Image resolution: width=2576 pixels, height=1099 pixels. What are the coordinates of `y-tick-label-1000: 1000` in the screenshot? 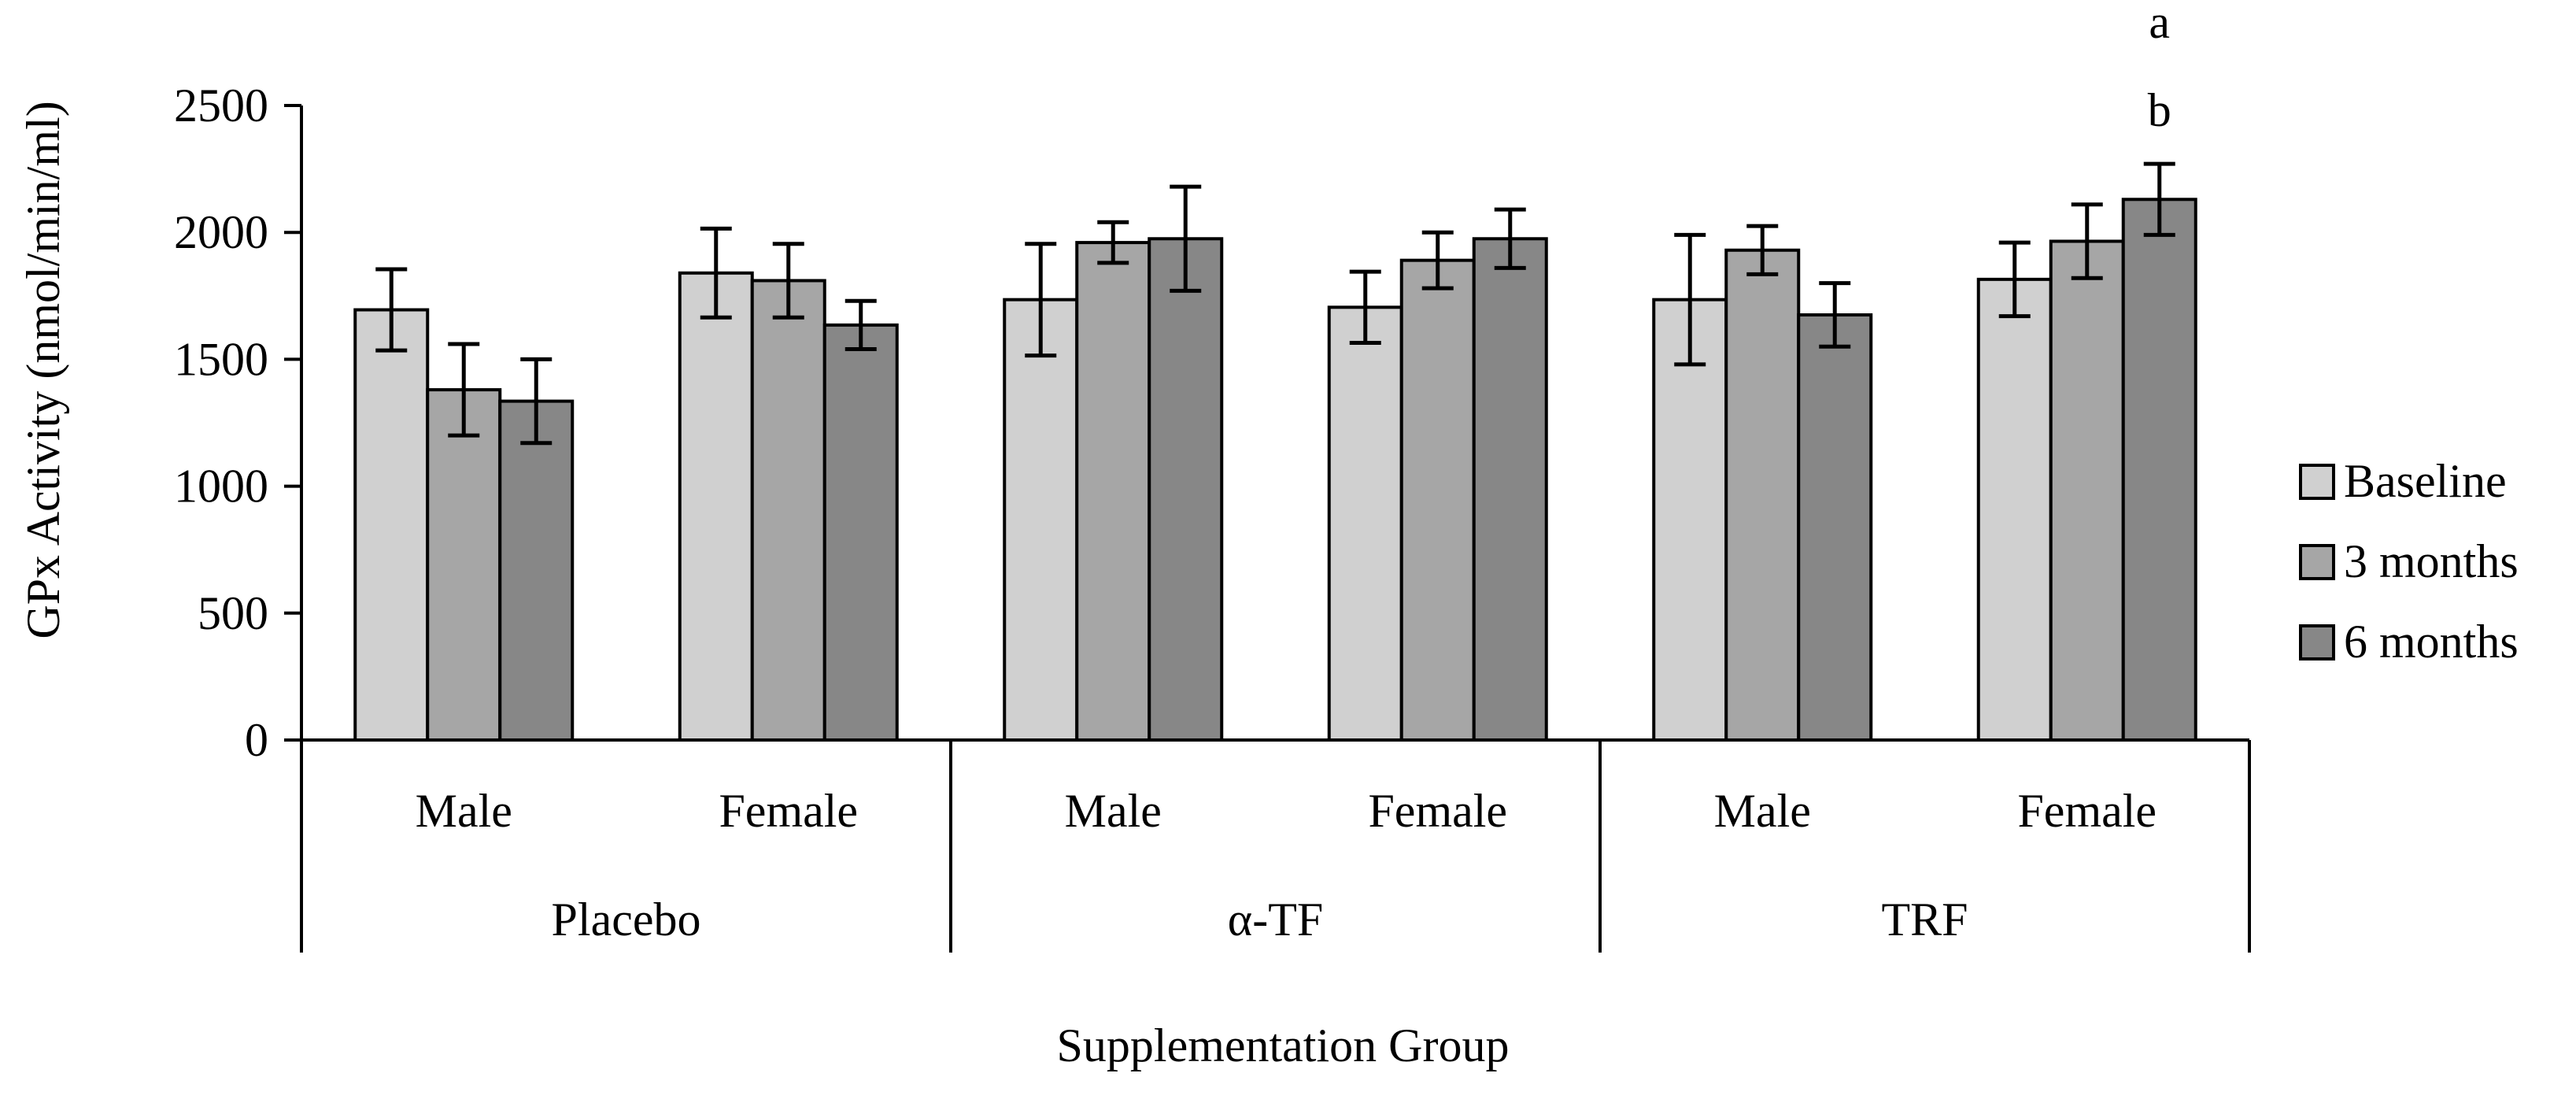 It's located at (221, 486).